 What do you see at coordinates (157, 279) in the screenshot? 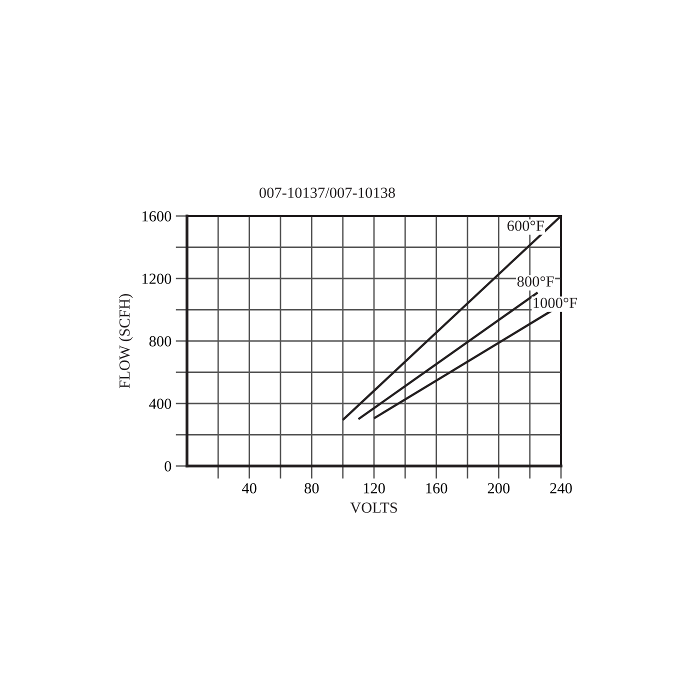
I see `y-tick-label: 1200` at bounding box center [157, 279].